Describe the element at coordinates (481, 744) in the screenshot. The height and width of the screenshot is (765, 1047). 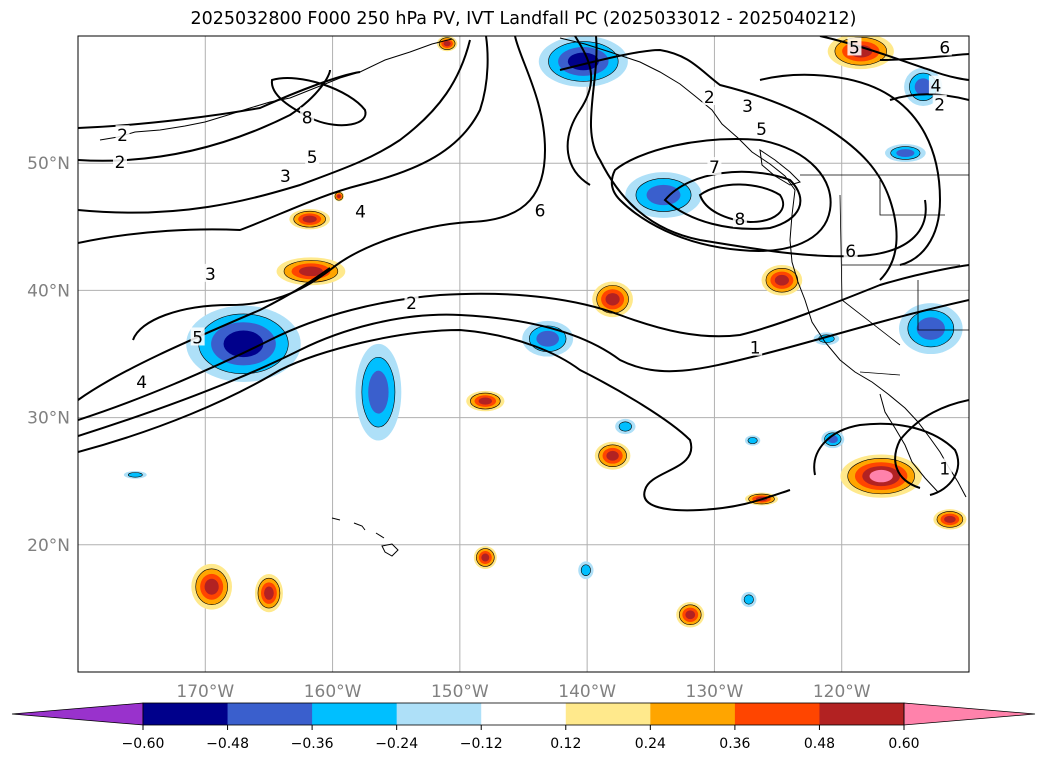
I see `colorbar-tick-label: −0.12` at that location.